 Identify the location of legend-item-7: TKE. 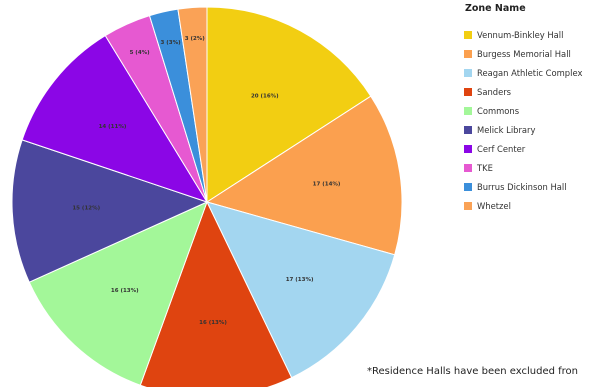
(528, 167).